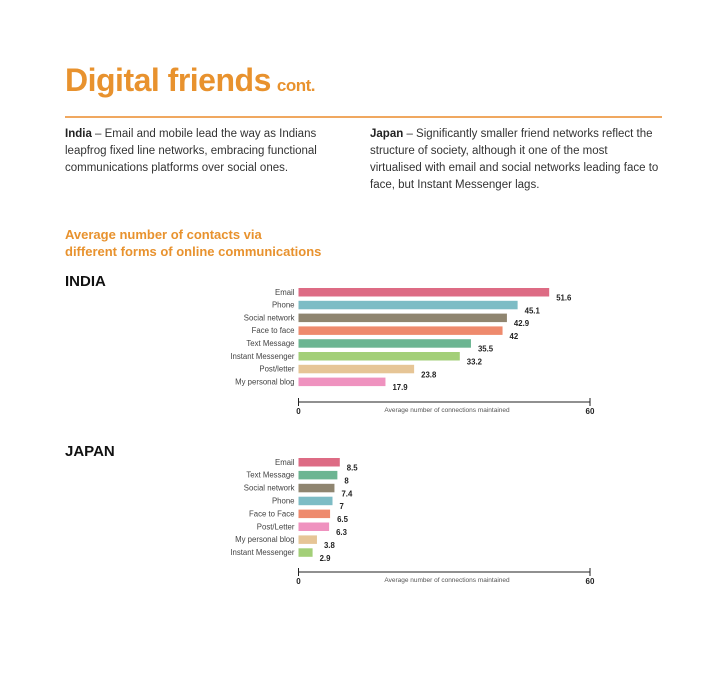 This screenshot has width=728, height=680. Describe the element at coordinates (353, 468) in the screenshot. I see `japan-value-label: 8.5` at that location.